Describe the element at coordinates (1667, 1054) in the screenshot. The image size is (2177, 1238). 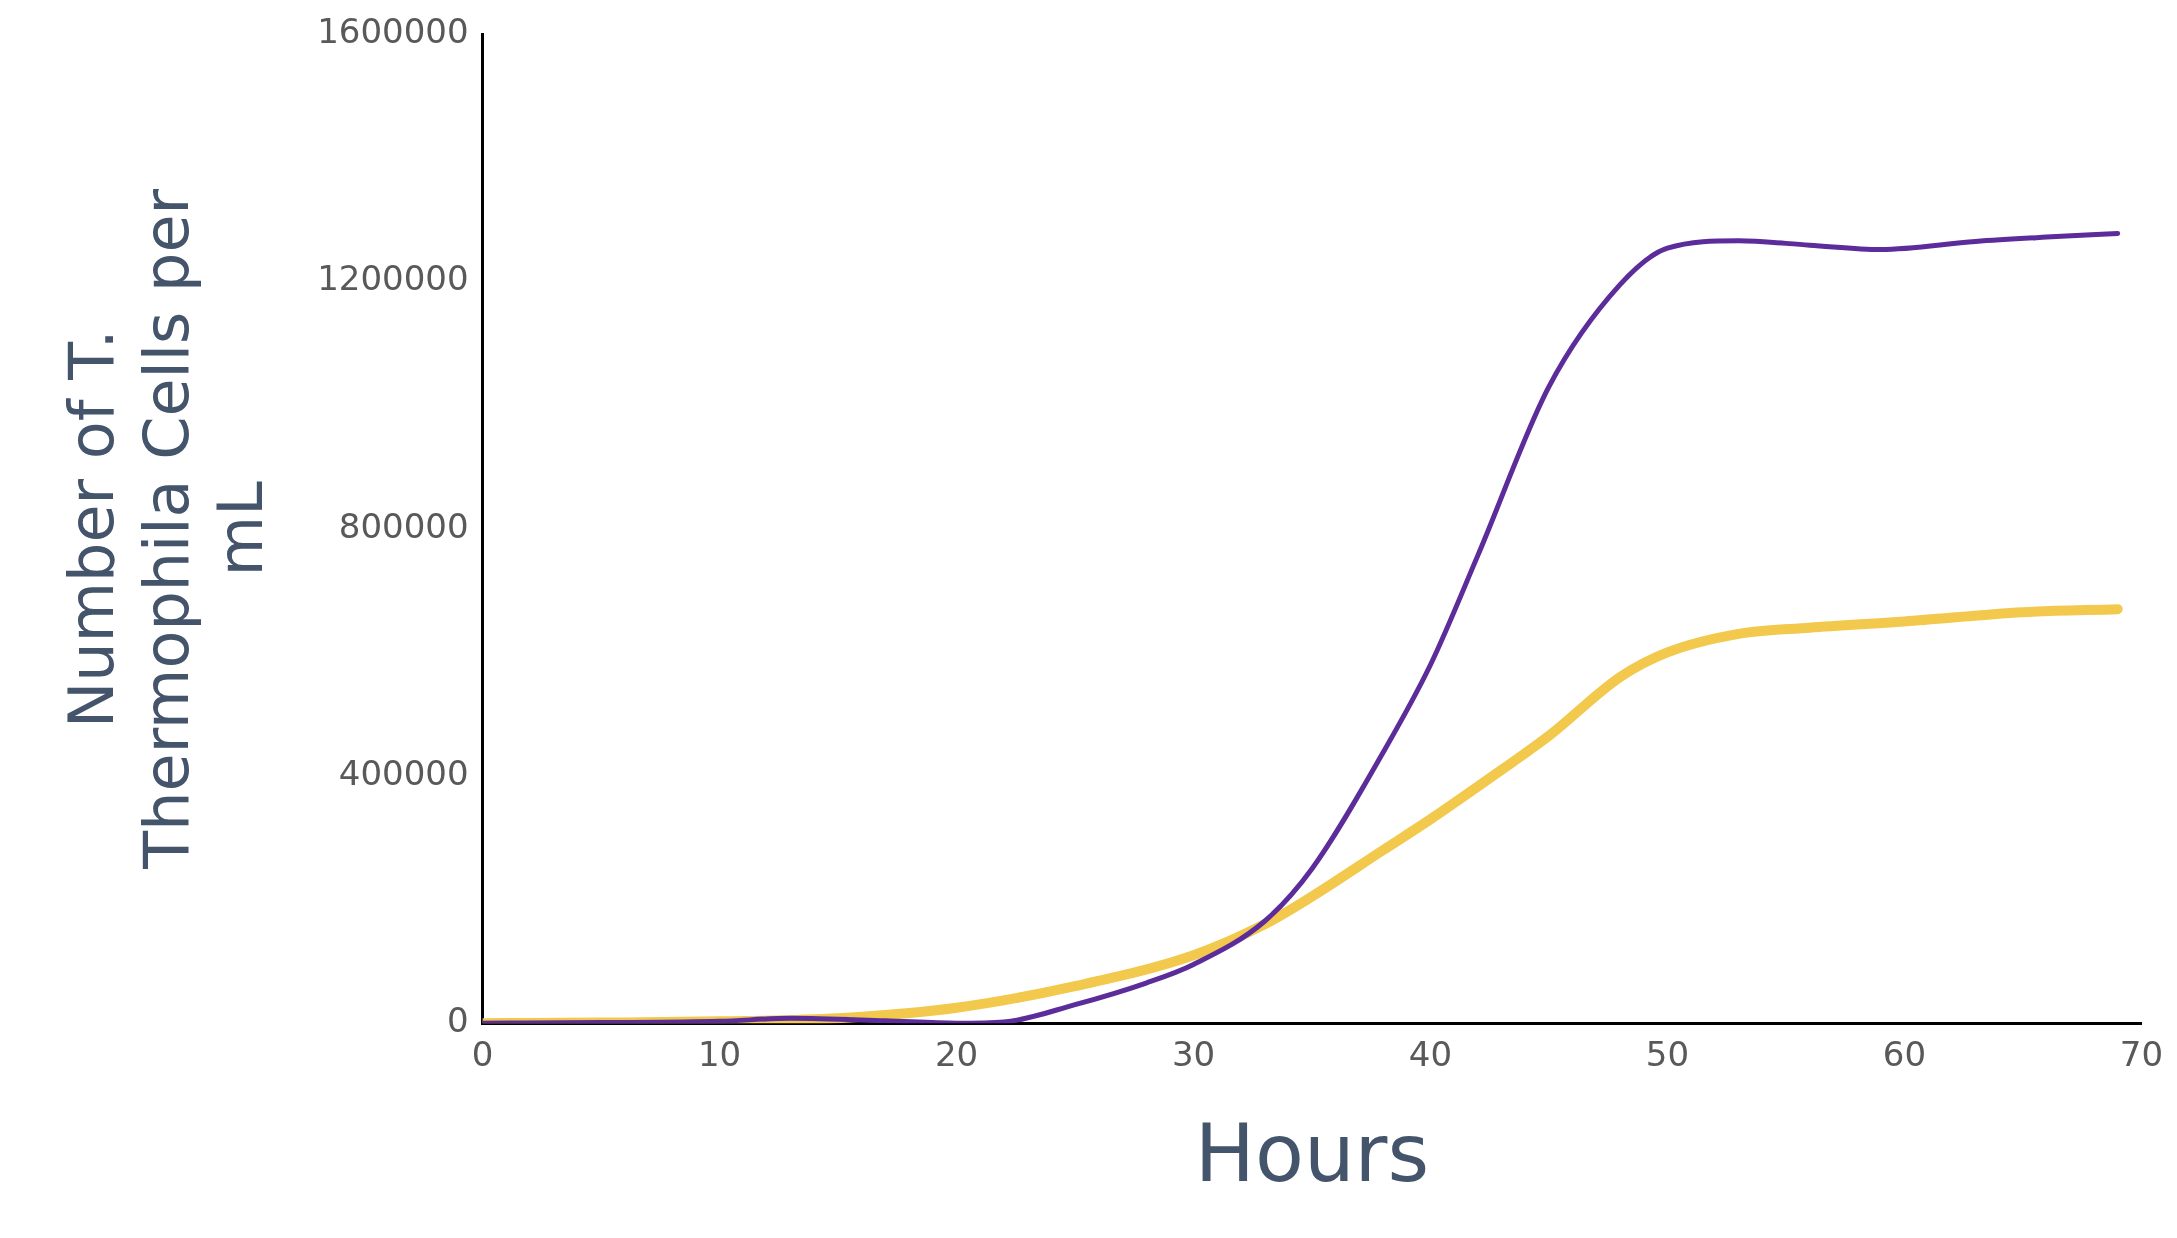
I see `x-tick-label: 50` at that location.